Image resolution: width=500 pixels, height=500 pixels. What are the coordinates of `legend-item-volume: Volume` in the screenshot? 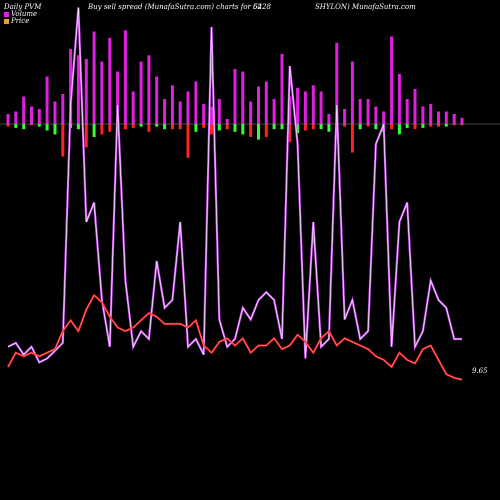 It's located at (20, 14).